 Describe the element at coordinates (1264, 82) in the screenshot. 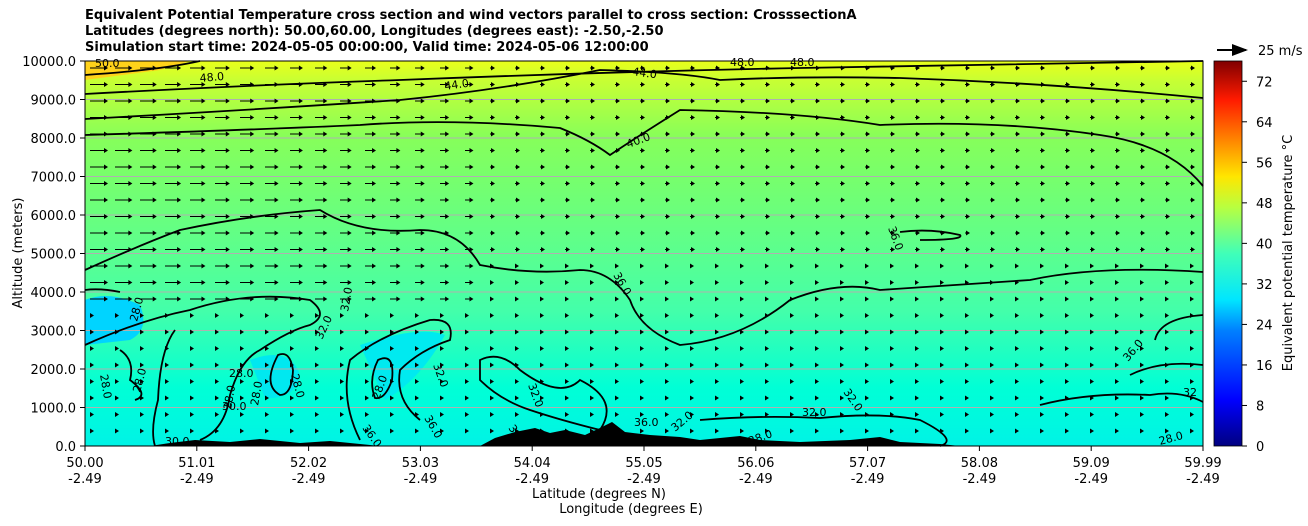

I see `colorbar-tick-label: 72` at that location.